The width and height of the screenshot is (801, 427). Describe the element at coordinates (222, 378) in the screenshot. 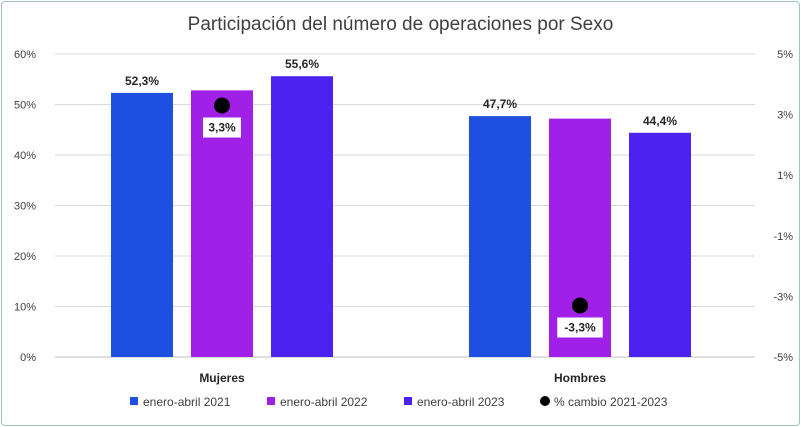

I see `category-label: Mujeres` at that location.